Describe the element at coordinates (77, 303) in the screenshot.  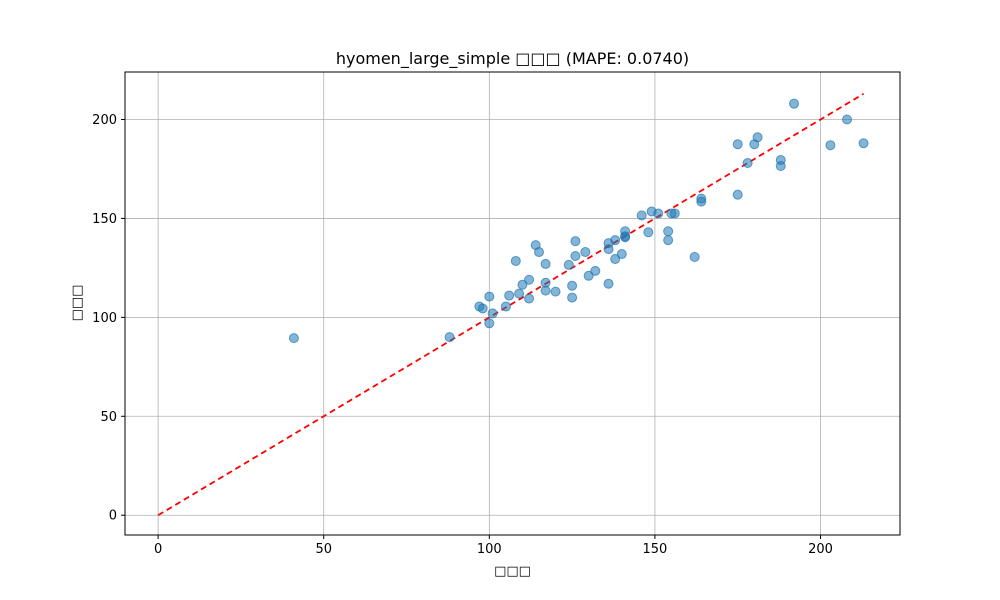
I see `y-axis-label: □□□` at that location.